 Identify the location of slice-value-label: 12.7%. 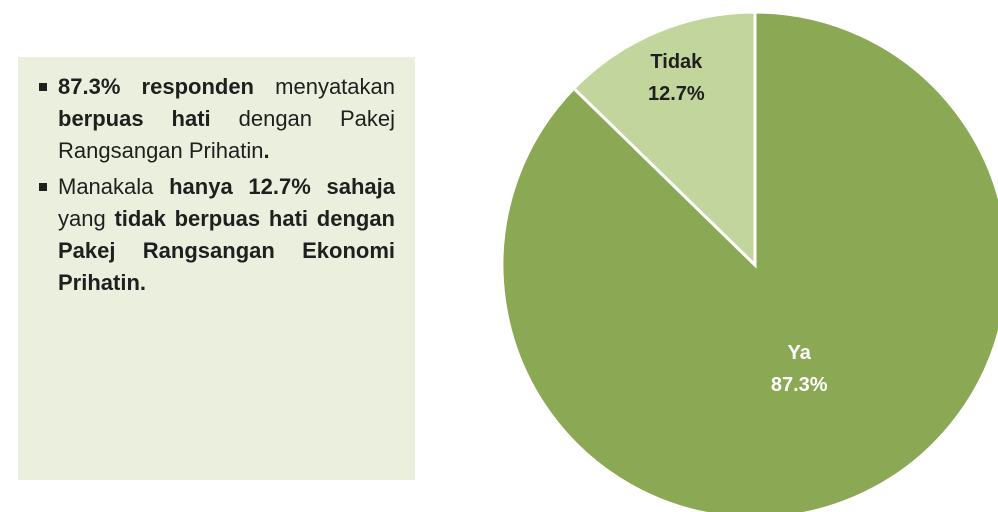
(676, 94).